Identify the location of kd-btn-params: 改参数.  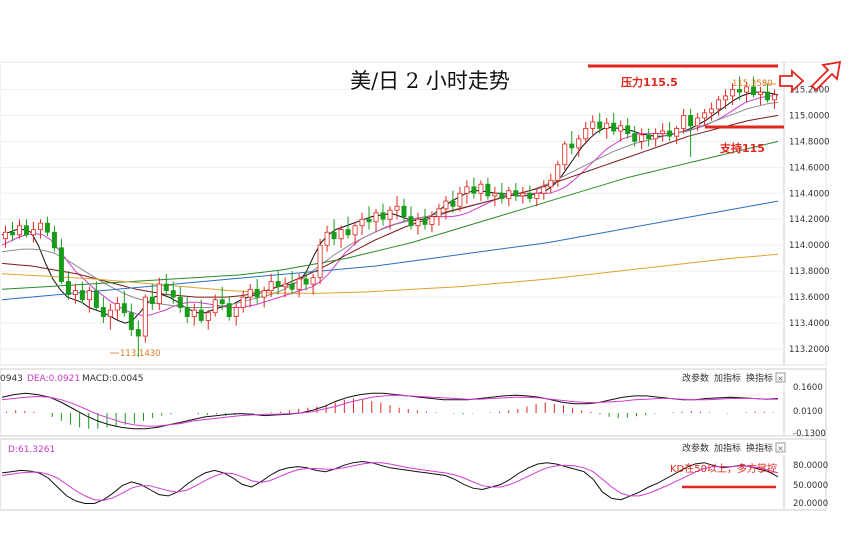
(695, 448).